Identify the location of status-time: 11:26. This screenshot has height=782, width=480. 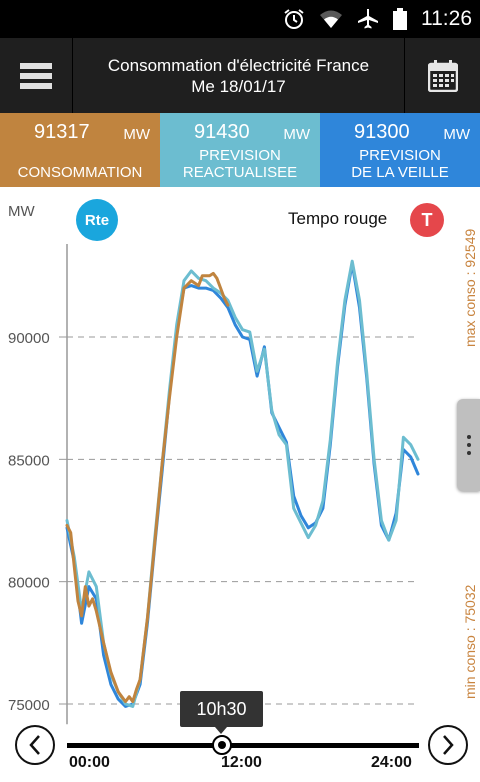
(446, 18).